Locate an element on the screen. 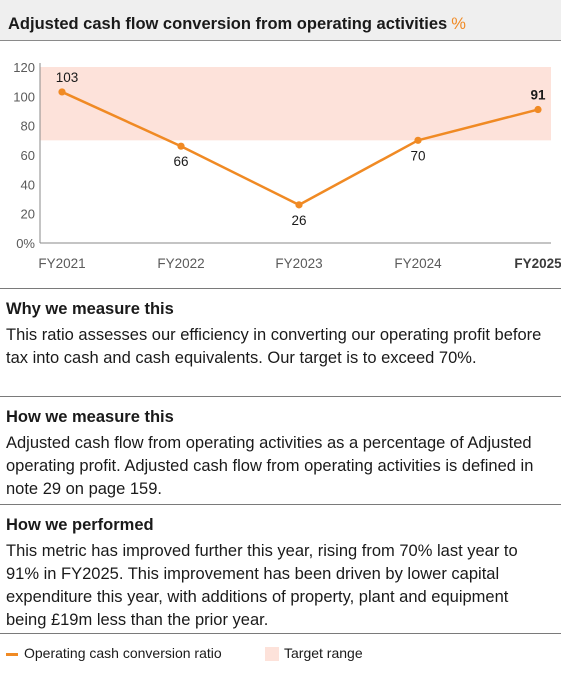 The width and height of the screenshot is (561, 678). x-tick-label: FY2024 is located at coordinates (418, 263).